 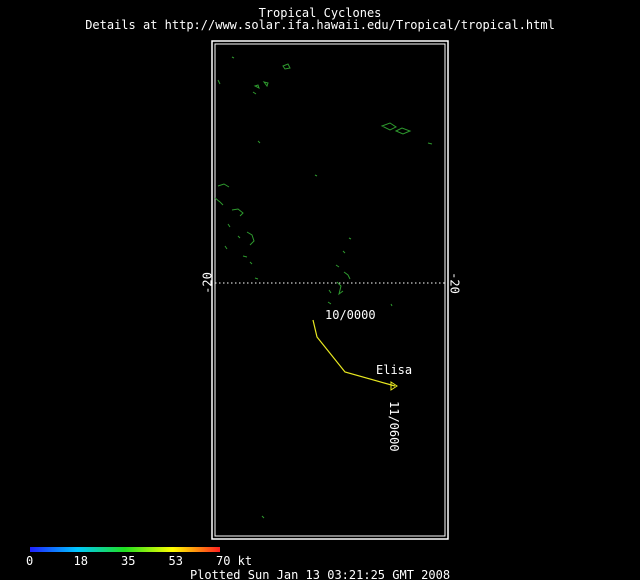 What do you see at coordinates (320, 13) in the screenshot?
I see `title: Tropical Cyclones` at bounding box center [320, 13].